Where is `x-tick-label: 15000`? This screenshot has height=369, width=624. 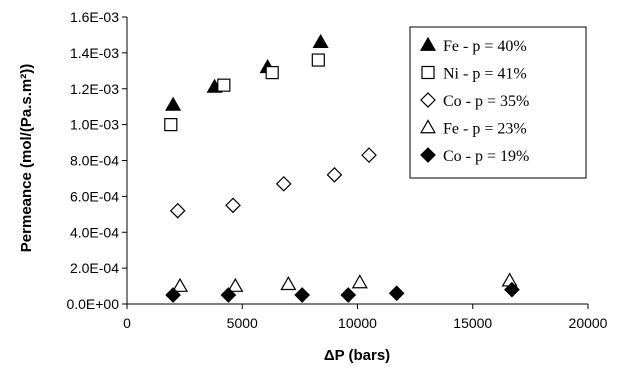 x-tick-label: 15000 is located at coordinates (472, 323).